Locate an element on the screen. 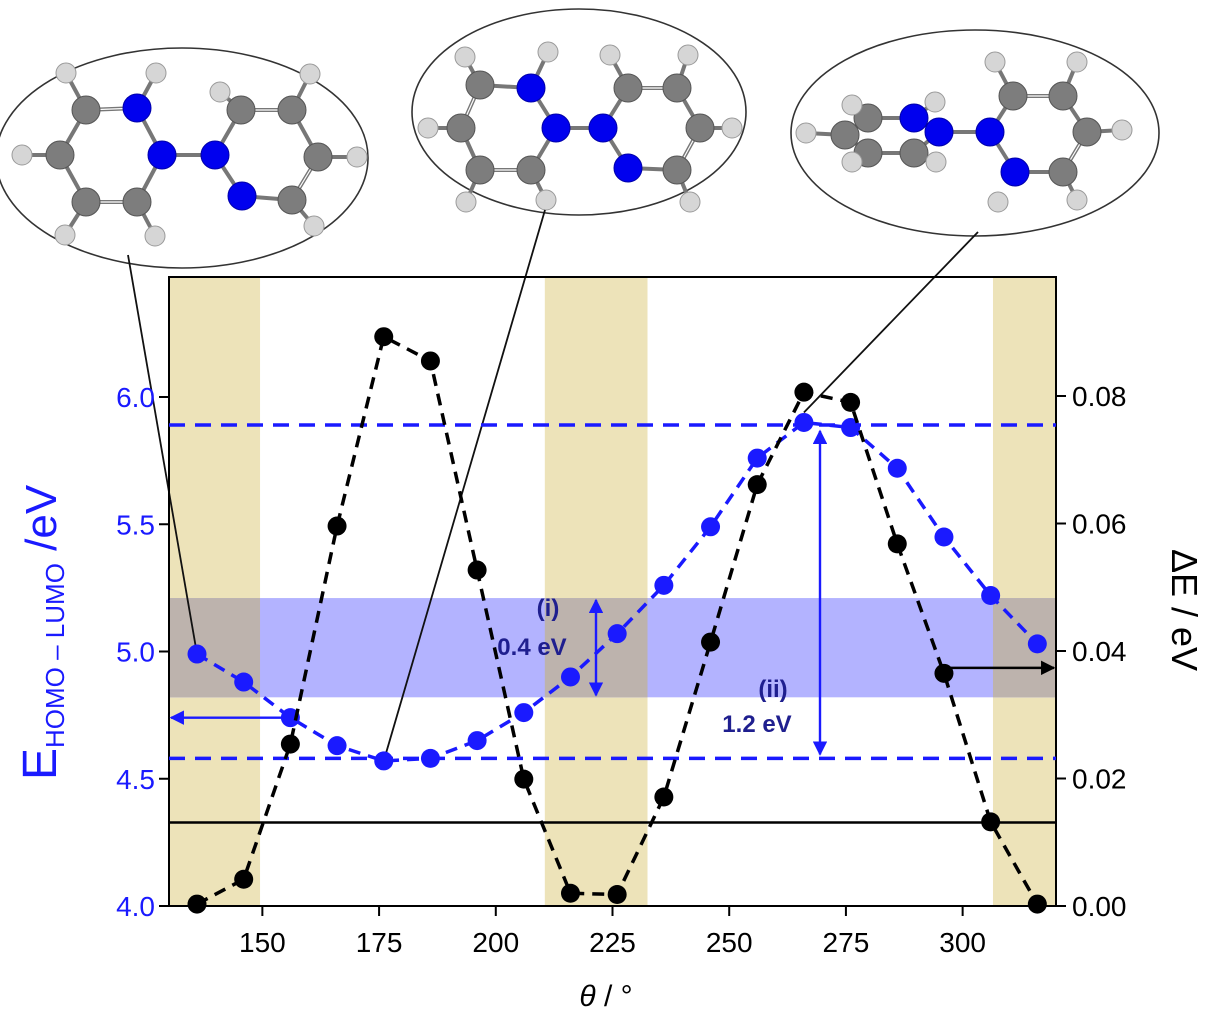  left-axis-unit: /eV is located at coordinates (41, 523).